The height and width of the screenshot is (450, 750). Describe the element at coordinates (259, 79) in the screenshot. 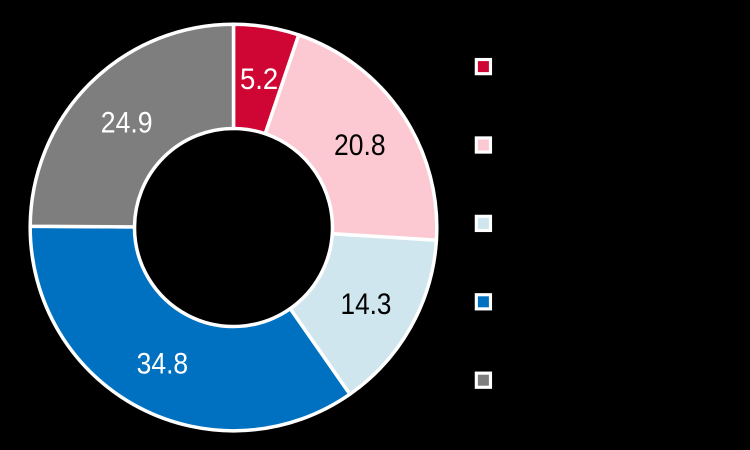

I see `svg-text: 5.2` at that location.